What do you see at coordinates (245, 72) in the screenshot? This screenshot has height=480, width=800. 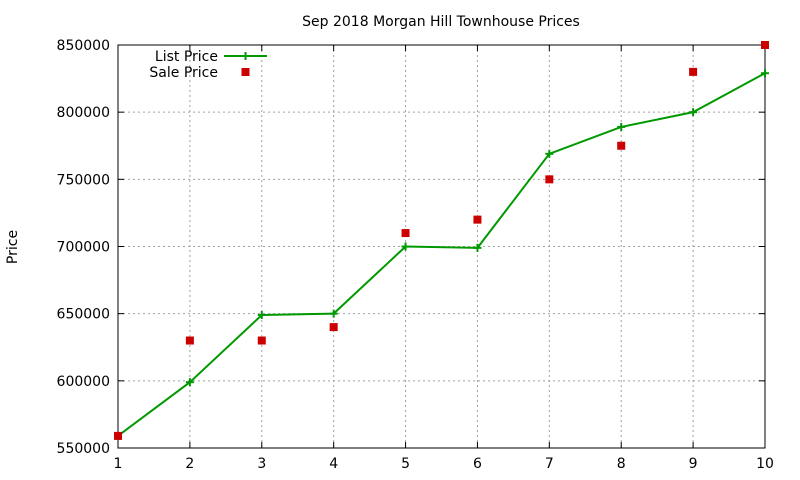 I see `legend-sale-price-swatch` at bounding box center [245, 72].